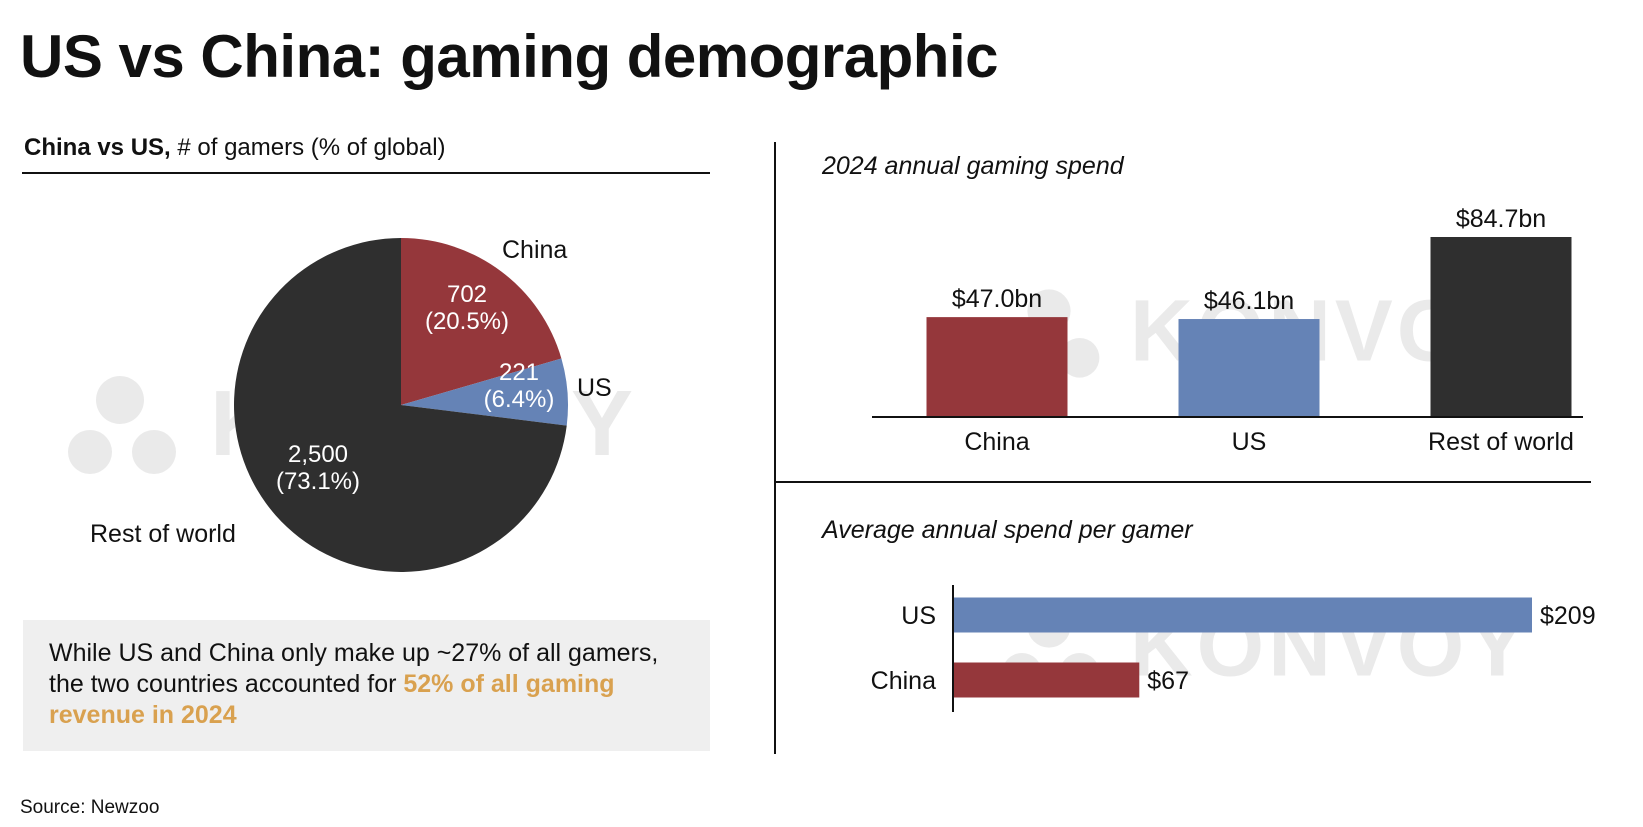 This screenshot has width=1643, height=827. Describe the element at coordinates (1501, 442) in the screenshot. I see `bar-category-label-rest-of-world: Rest of world` at that location.